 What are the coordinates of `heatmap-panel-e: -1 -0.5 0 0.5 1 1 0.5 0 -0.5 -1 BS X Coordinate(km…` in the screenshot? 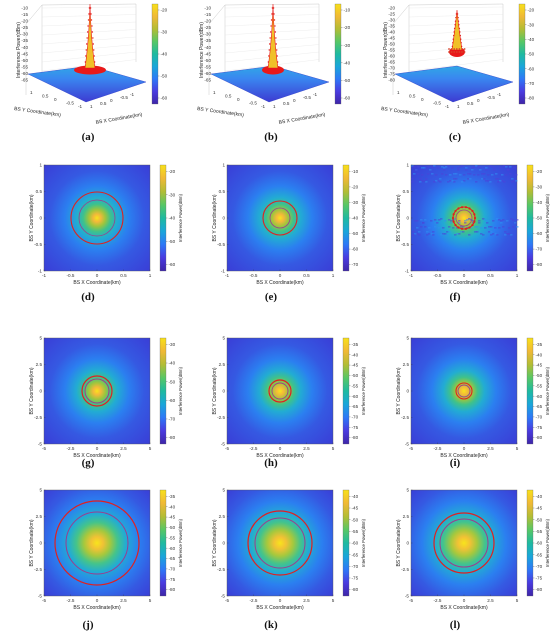 It's located at (289, 233).